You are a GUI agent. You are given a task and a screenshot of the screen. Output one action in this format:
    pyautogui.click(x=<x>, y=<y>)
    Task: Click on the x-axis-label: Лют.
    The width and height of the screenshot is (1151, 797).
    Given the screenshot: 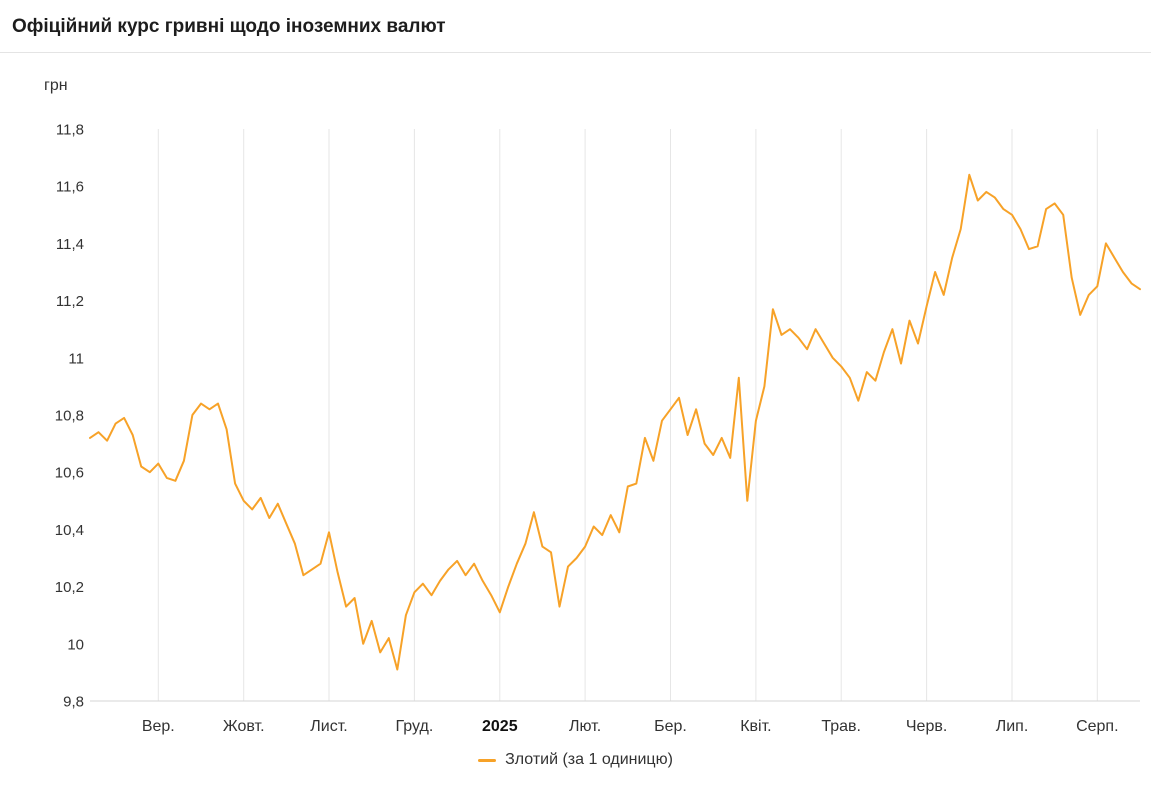 What is the action you would take?
    pyautogui.click(x=585, y=726)
    